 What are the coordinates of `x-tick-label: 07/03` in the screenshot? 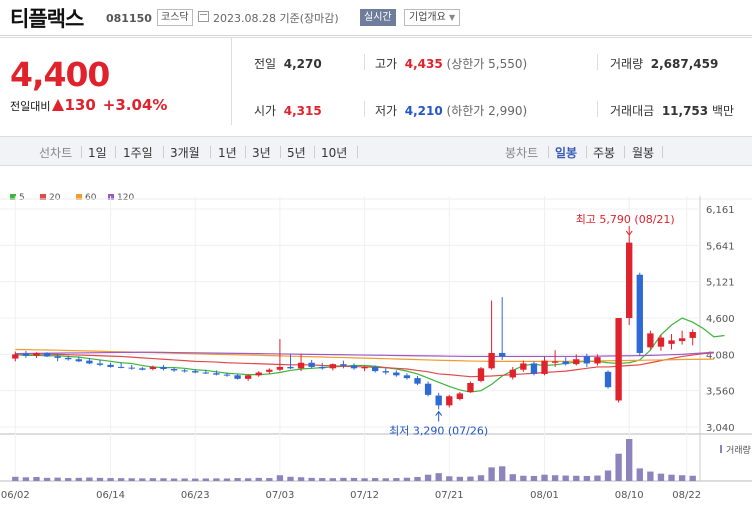 It's located at (279, 495).